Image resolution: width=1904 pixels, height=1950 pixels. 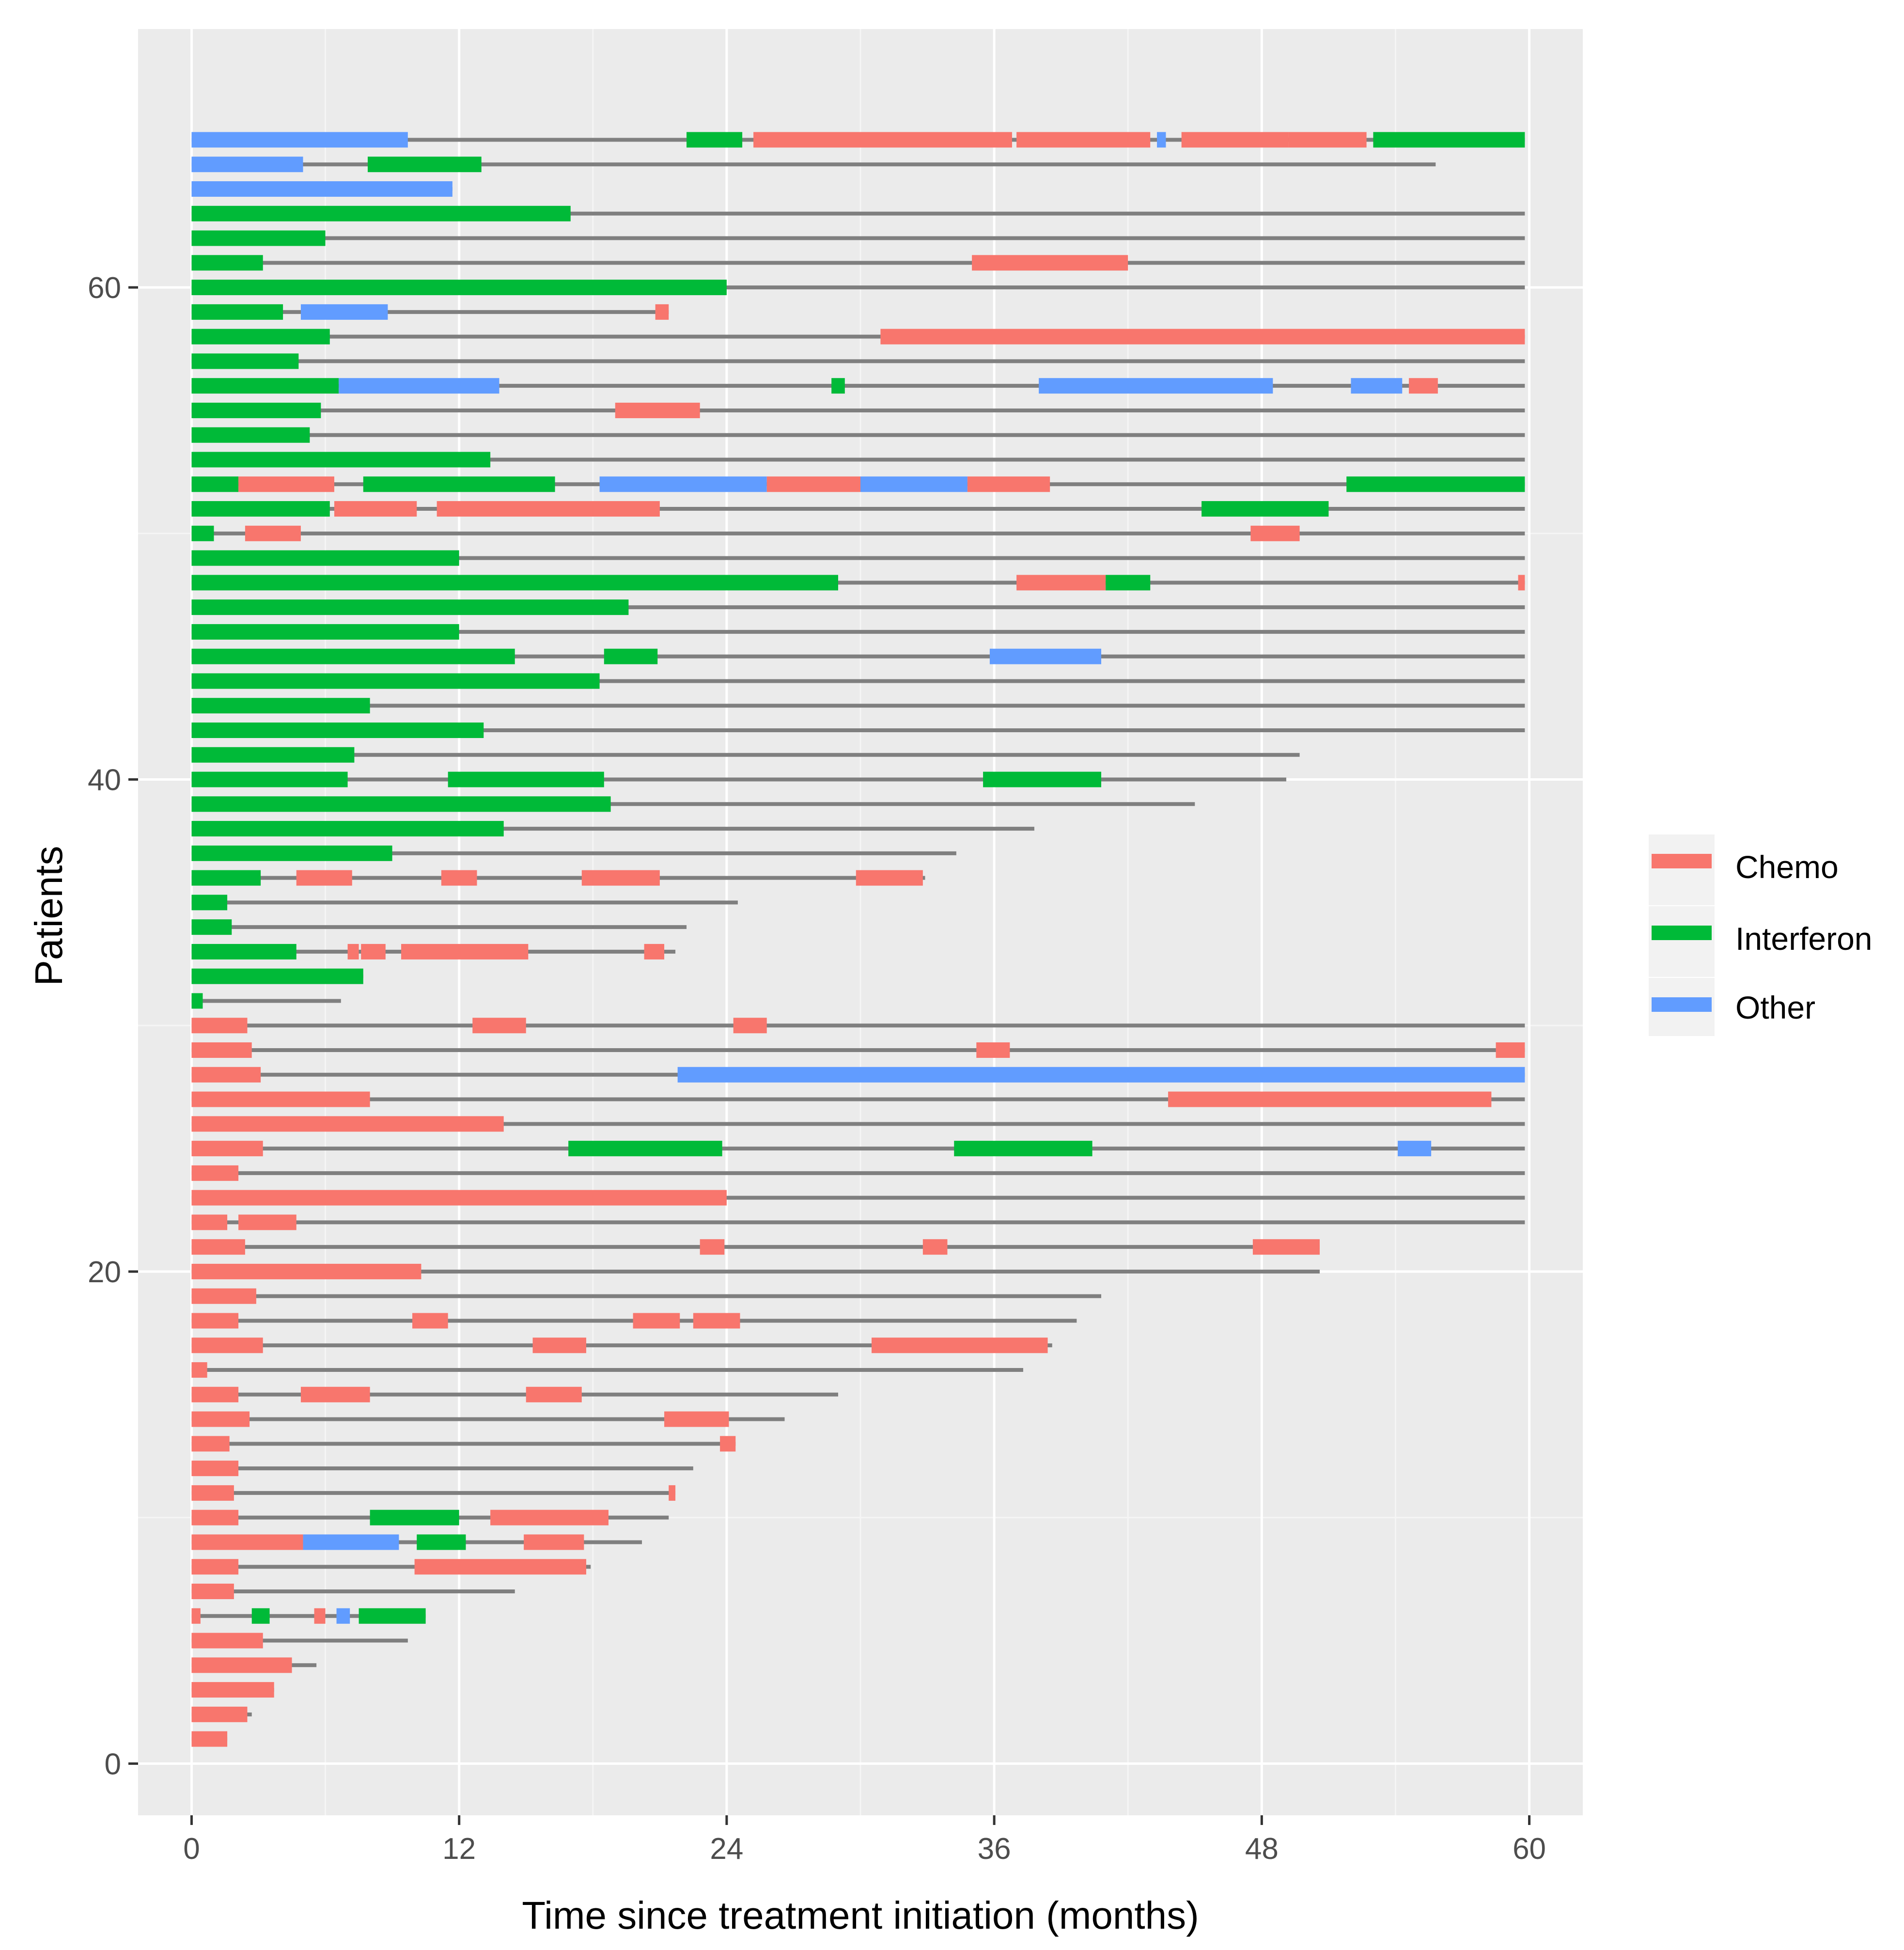 I want to click on x-tick-label: 60, so click(x=1530, y=1849).